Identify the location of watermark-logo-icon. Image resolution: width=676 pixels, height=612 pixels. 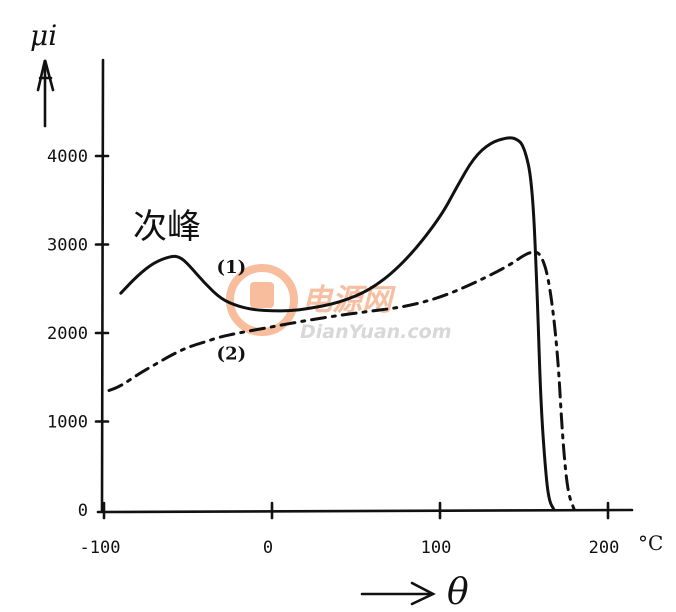
(262, 300).